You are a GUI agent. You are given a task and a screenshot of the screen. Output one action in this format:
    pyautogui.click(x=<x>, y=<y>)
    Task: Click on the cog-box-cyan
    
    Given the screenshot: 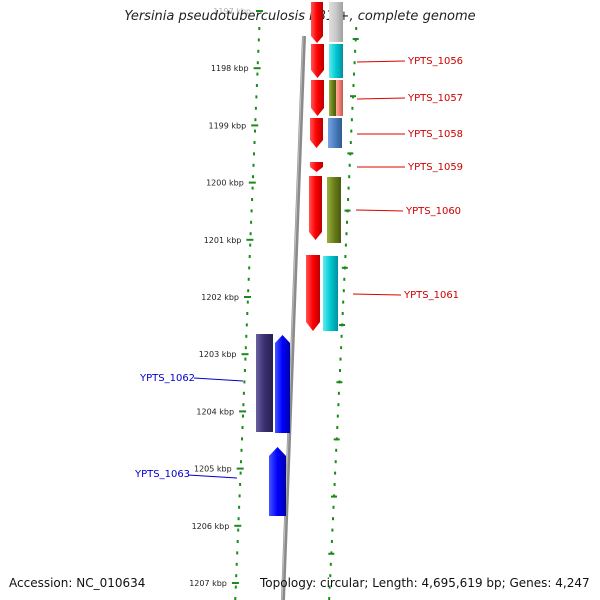 What is the action you would take?
    pyautogui.click(x=330, y=293)
    